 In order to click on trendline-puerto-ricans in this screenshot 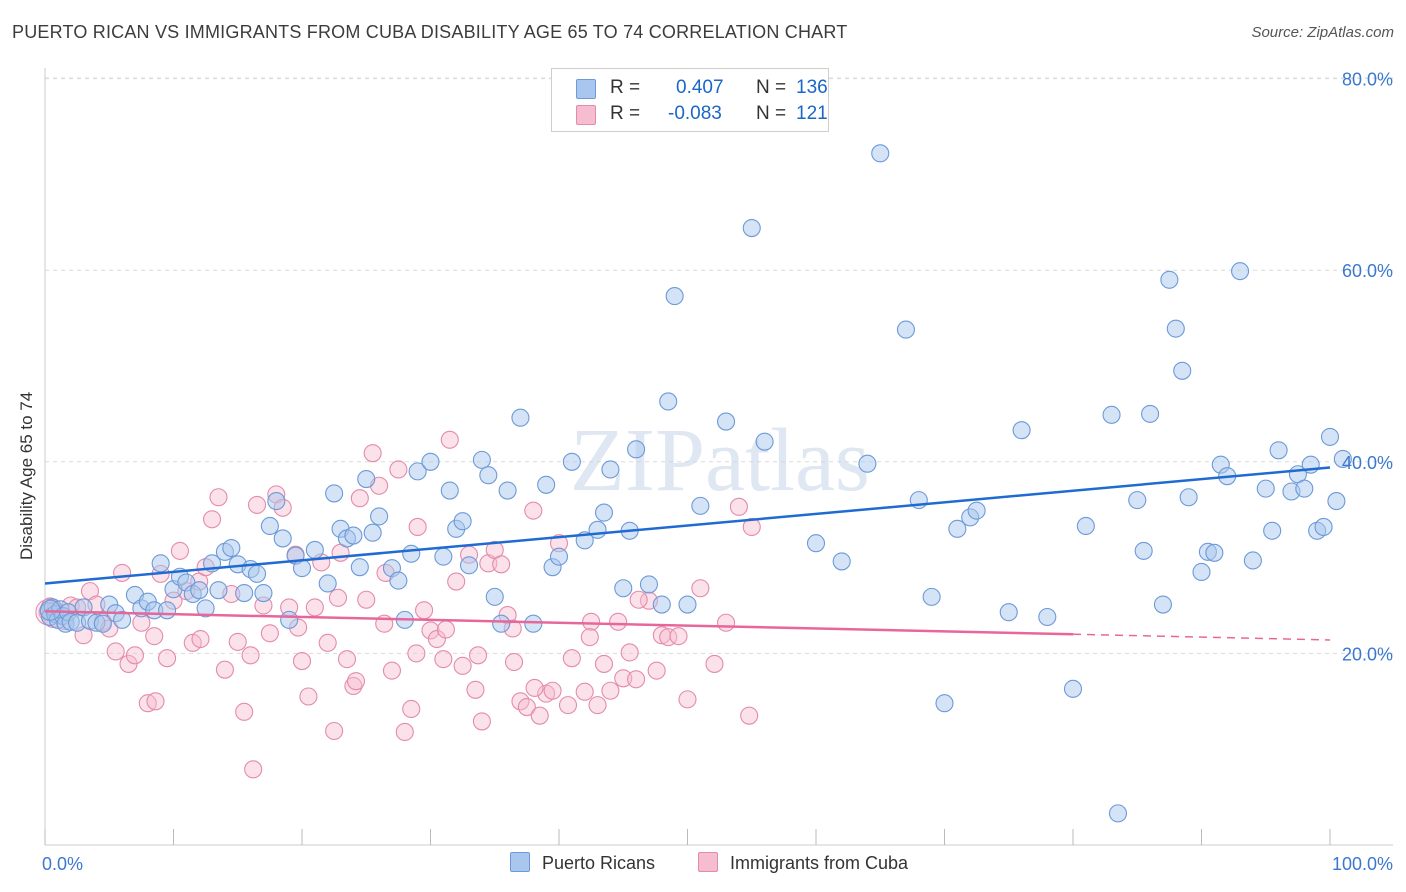, I will do `click(687, 525)`.